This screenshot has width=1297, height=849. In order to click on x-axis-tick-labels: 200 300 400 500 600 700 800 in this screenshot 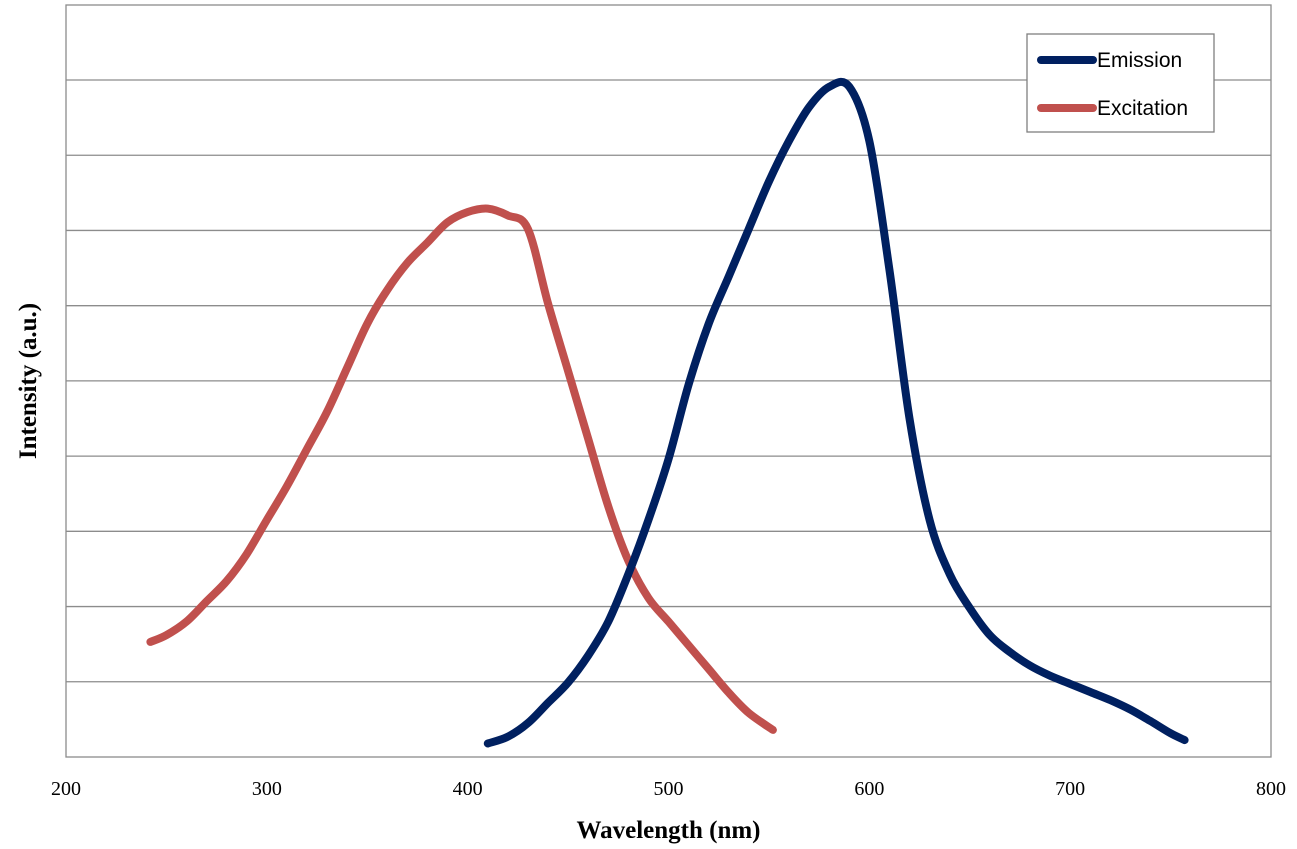, I will do `click(668, 789)`.